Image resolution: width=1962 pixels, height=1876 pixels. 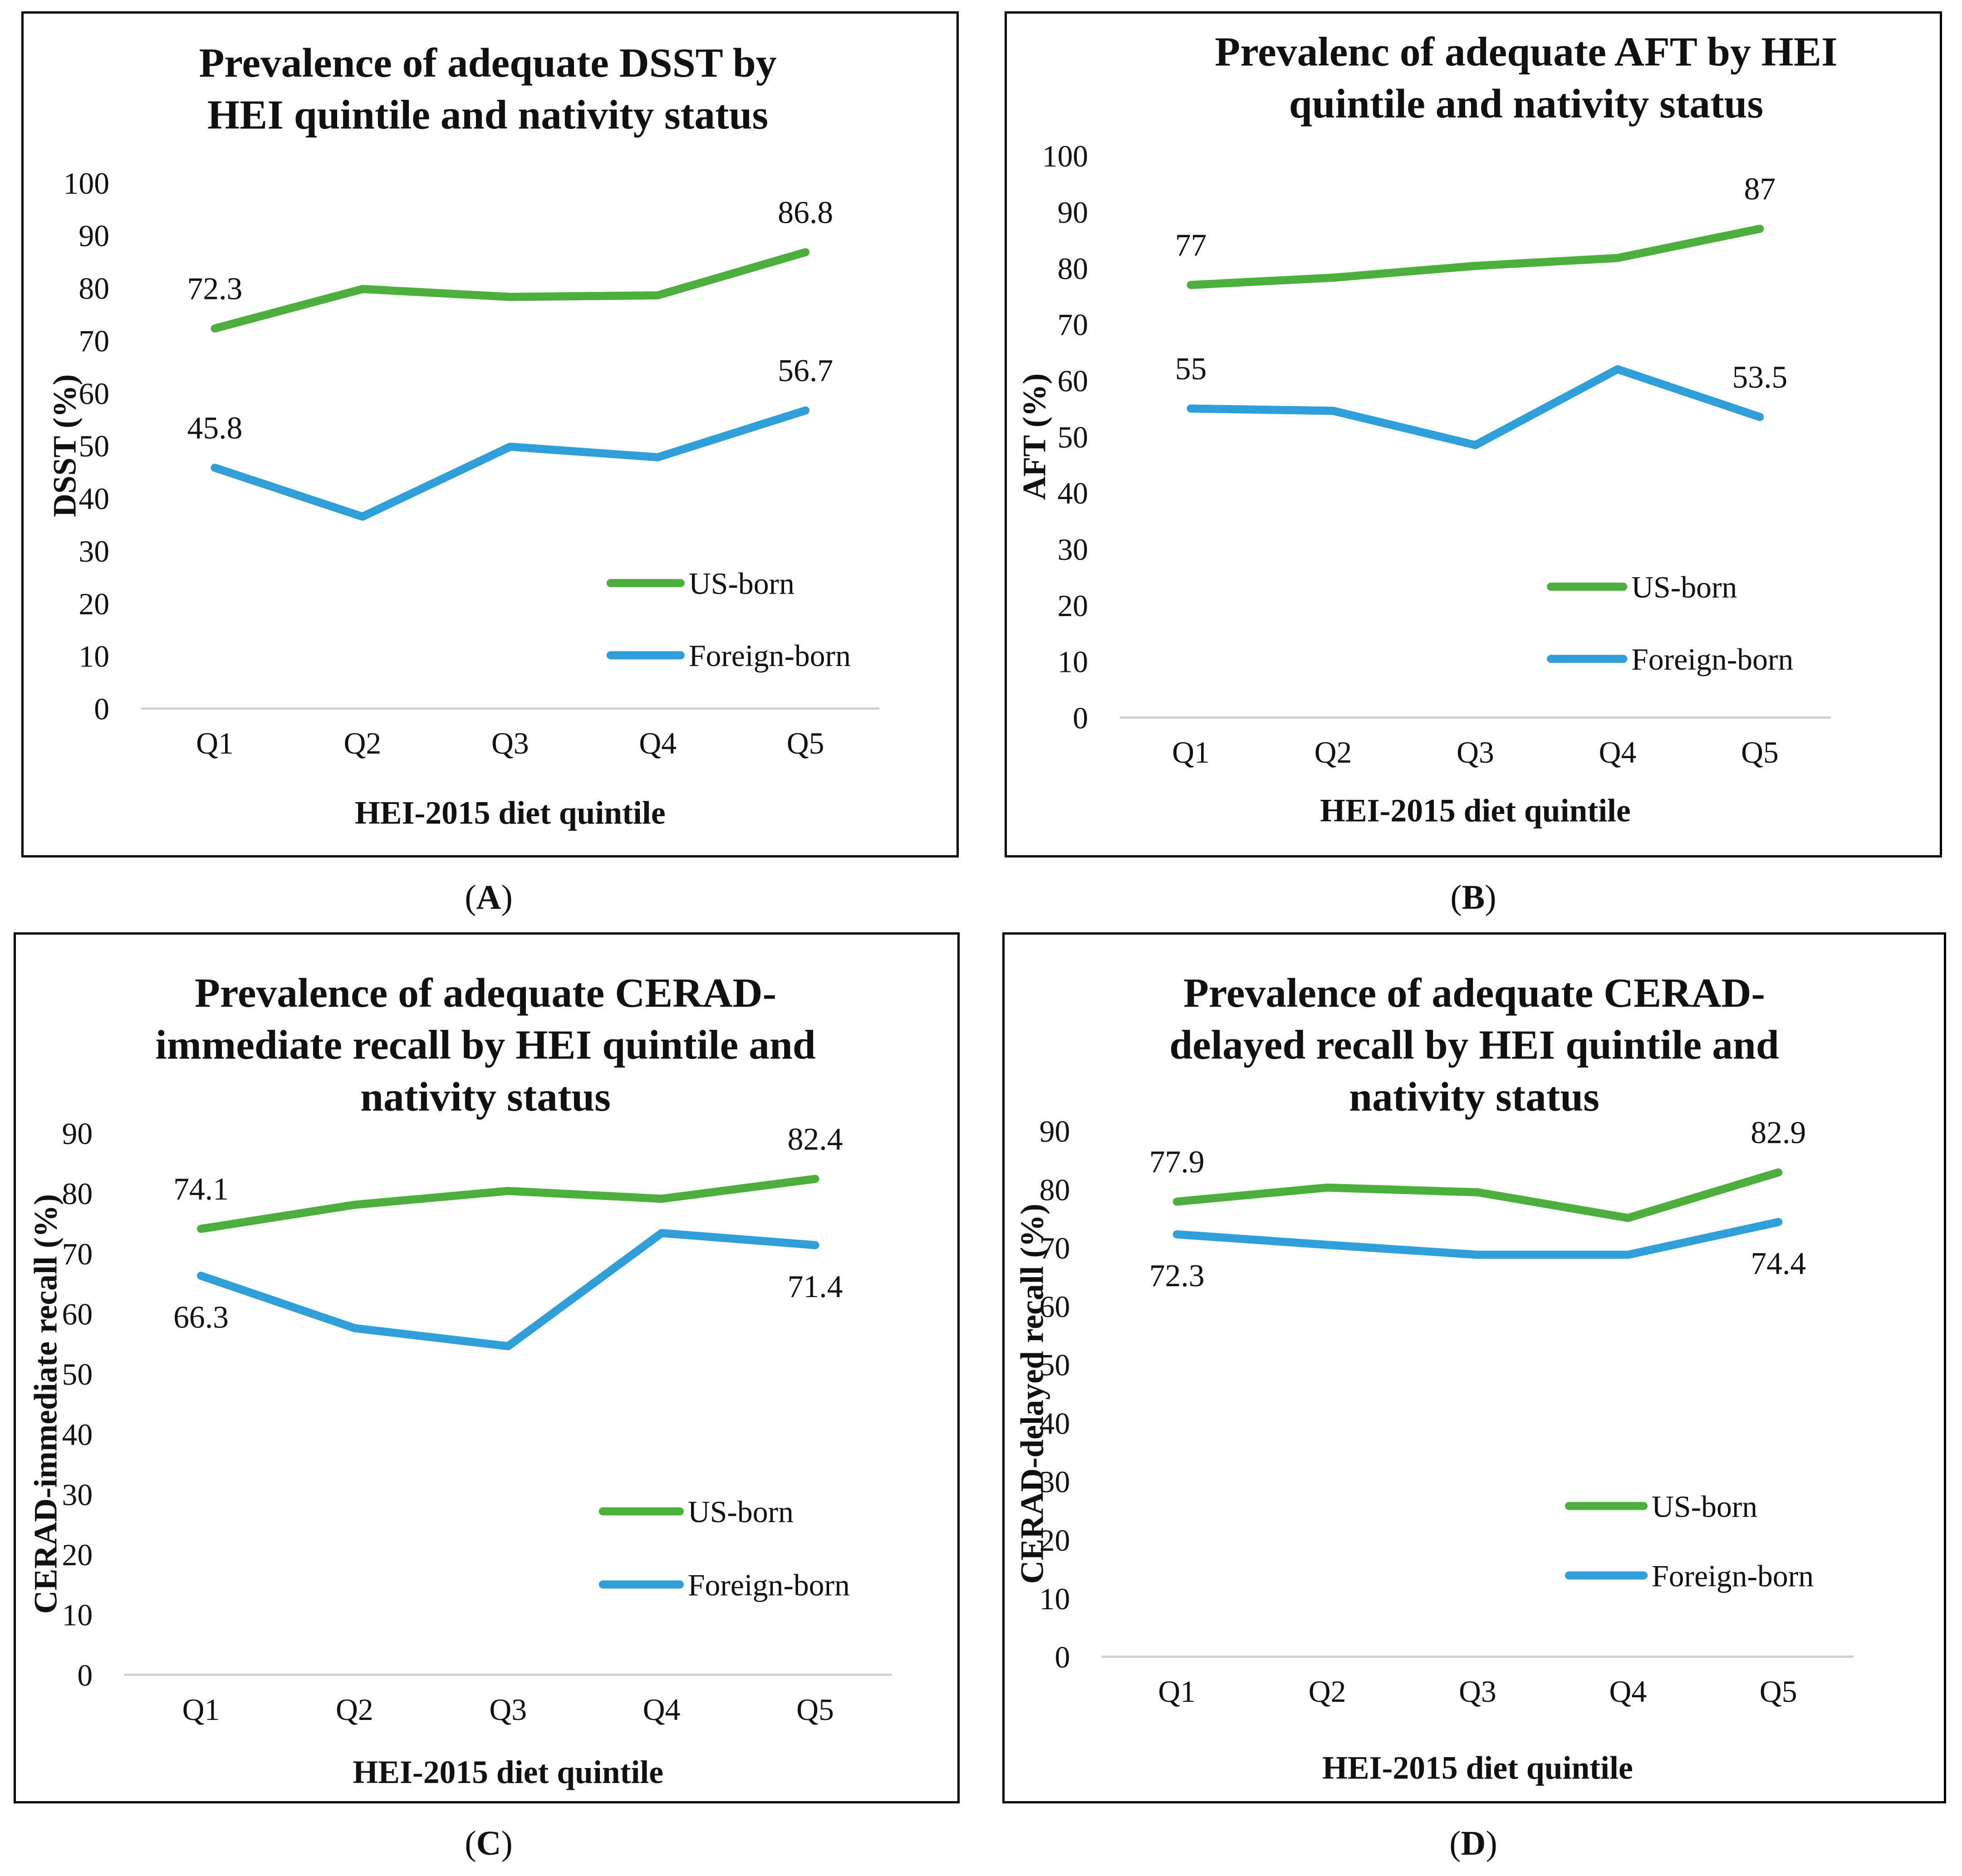 What do you see at coordinates (806, 212) in the screenshot?
I see `data-label: 86.8` at bounding box center [806, 212].